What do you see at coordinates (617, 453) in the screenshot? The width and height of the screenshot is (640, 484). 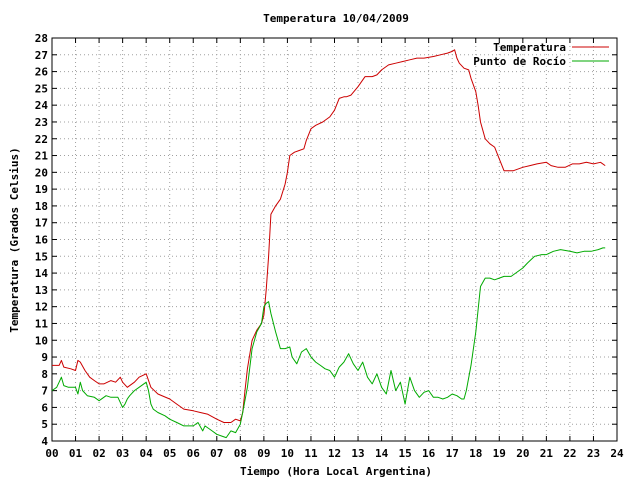 I see `x-tick-label: 24` at bounding box center [617, 453].